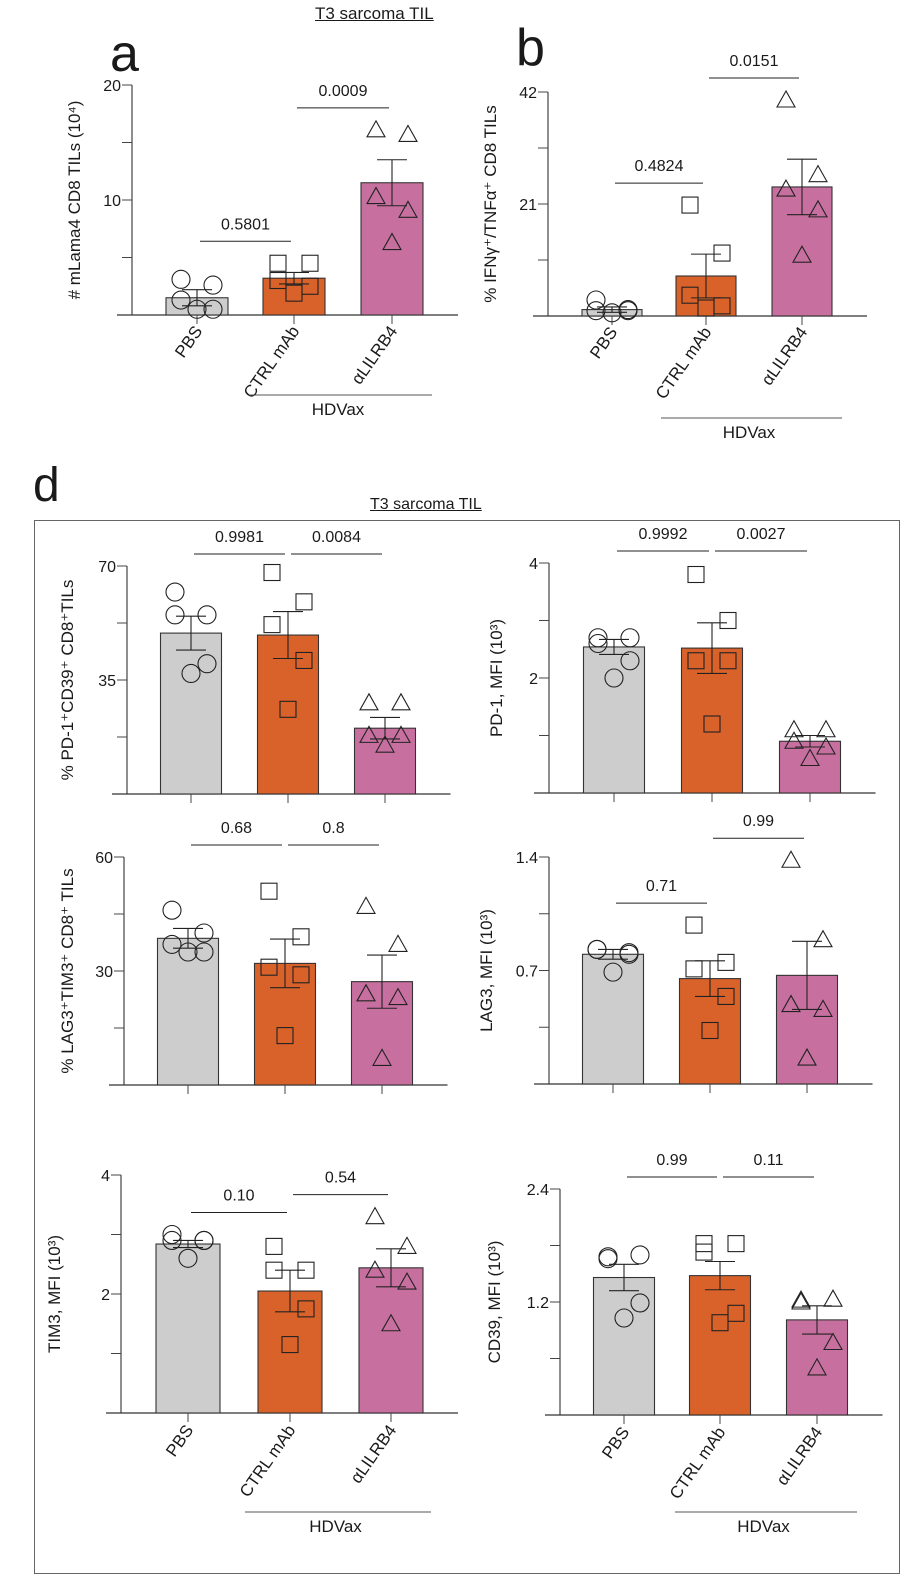 The image size is (905, 1584). What do you see at coordinates (67, 680) in the screenshot?
I see `y-axis-label: % PD-1⁺CD39⁺ CD8⁺TILs` at bounding box center [67, 680].